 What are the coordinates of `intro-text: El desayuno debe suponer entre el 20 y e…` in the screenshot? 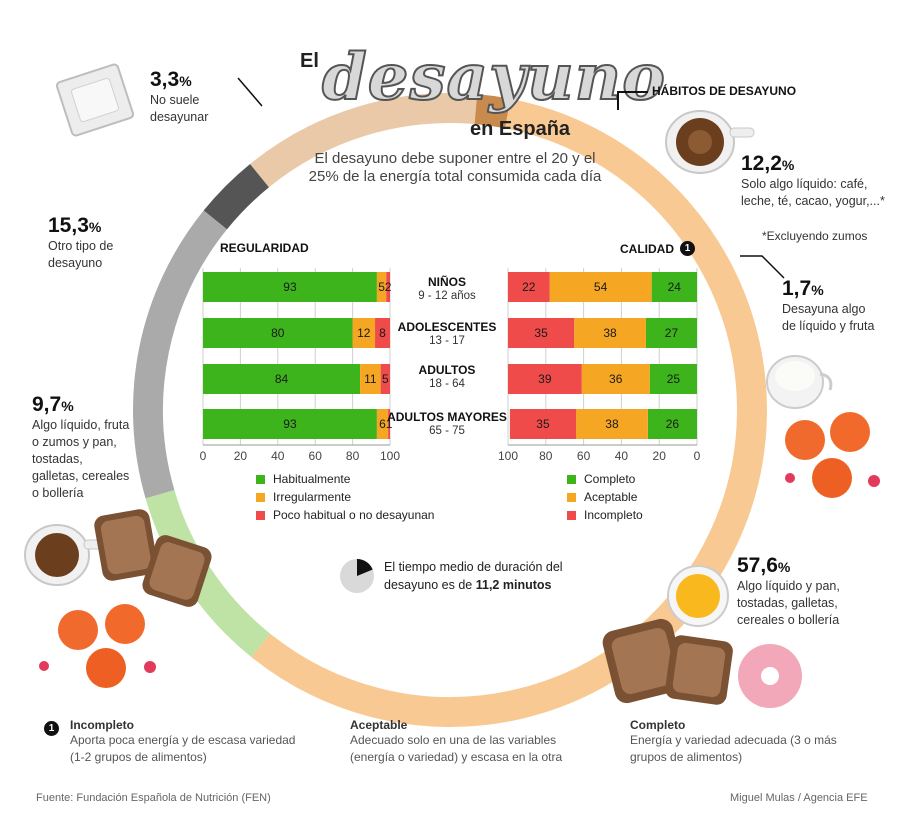 It's located at (455, 167).